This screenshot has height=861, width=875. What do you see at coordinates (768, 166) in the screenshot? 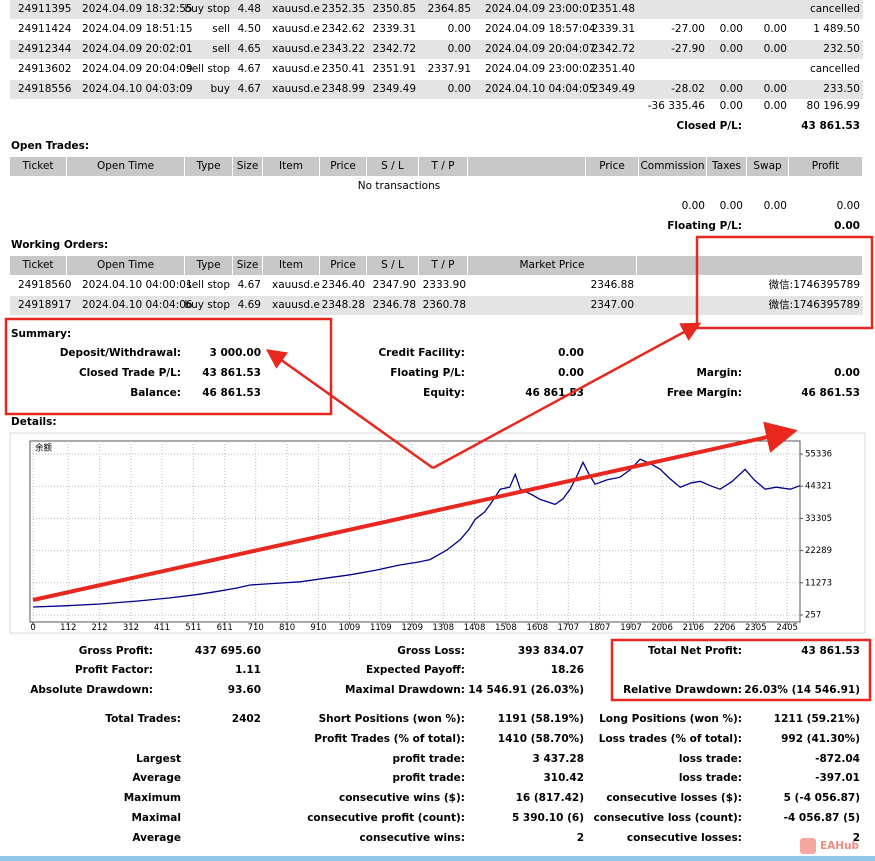
I see `header-cell: Swap` at bounding box center [768, 166].